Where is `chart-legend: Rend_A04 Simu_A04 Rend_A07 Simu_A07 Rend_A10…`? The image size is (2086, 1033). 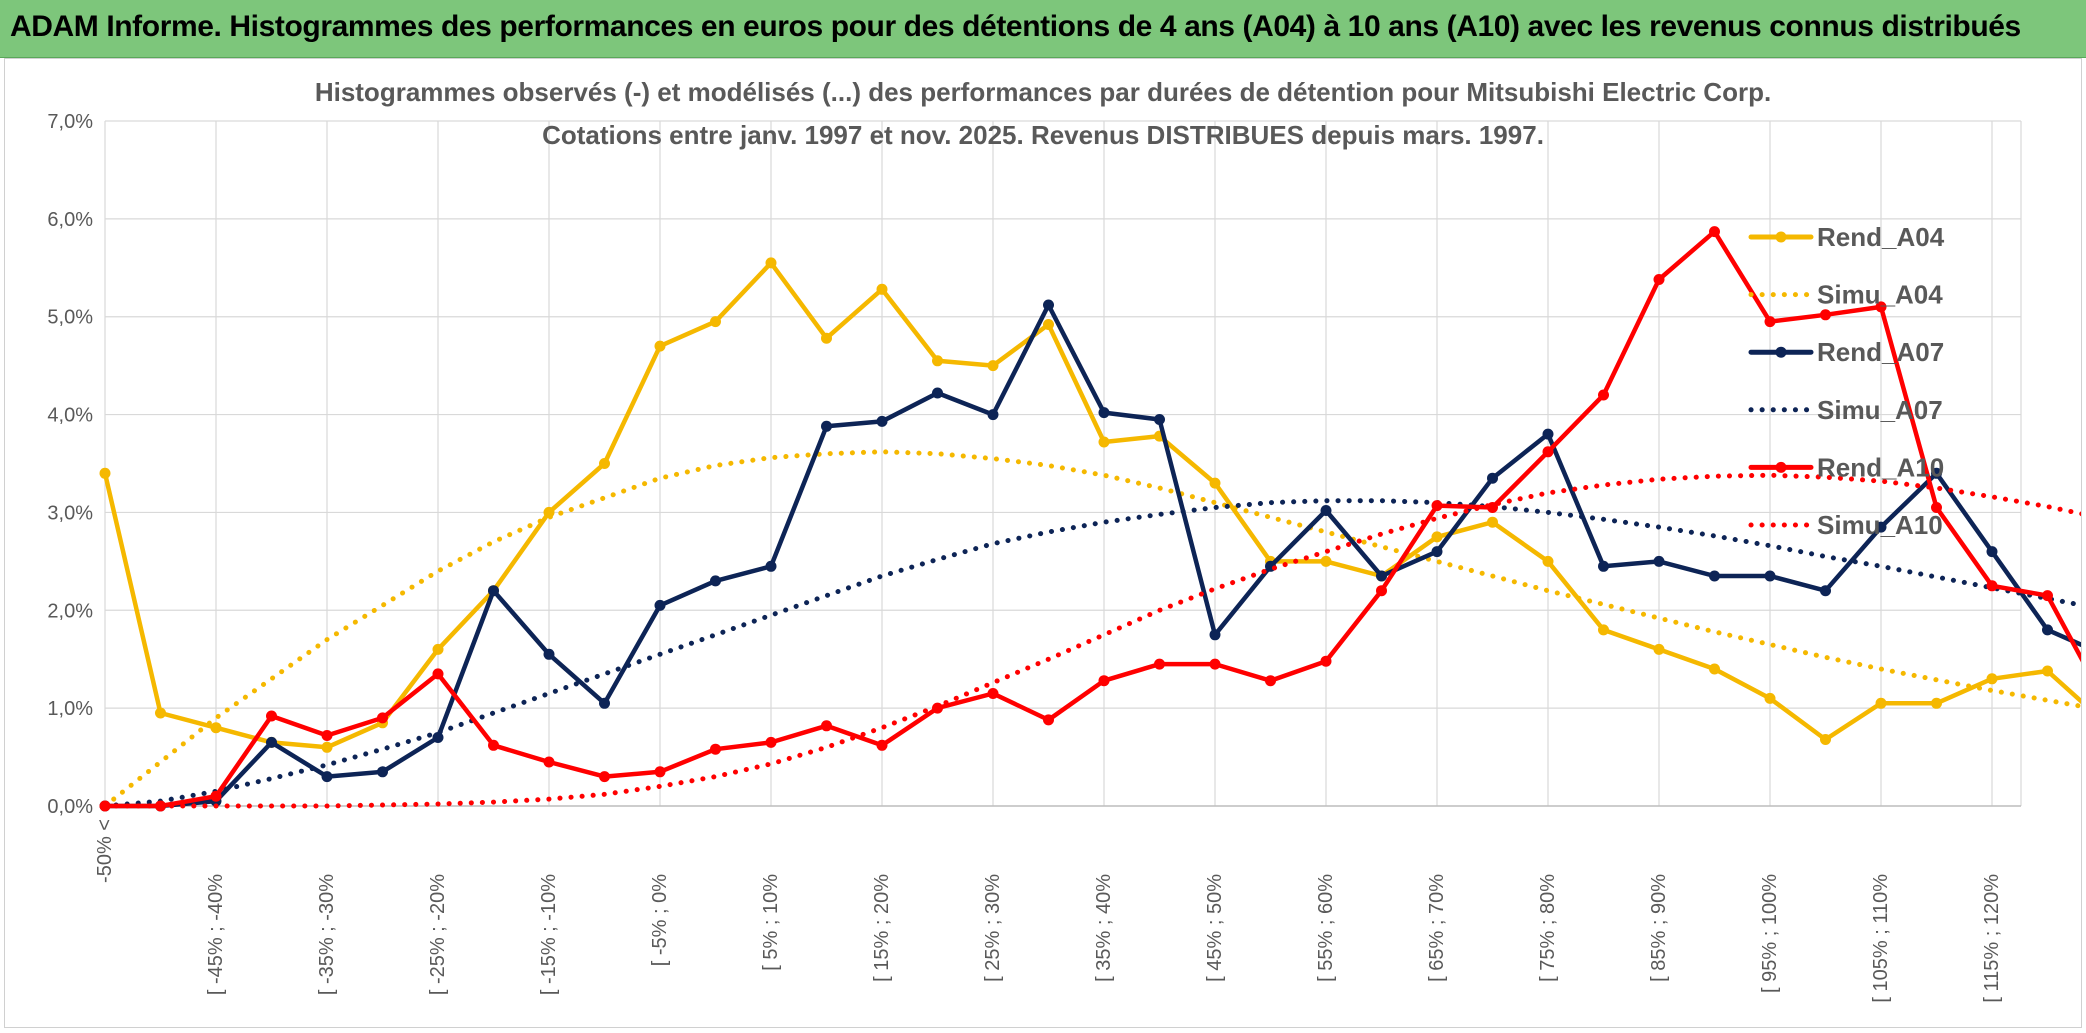
chart-legend: Rend_A04 Simu_A04 Rend_A07 Simu_A07 Rend_A10… is located at coordinates (1846, 381).